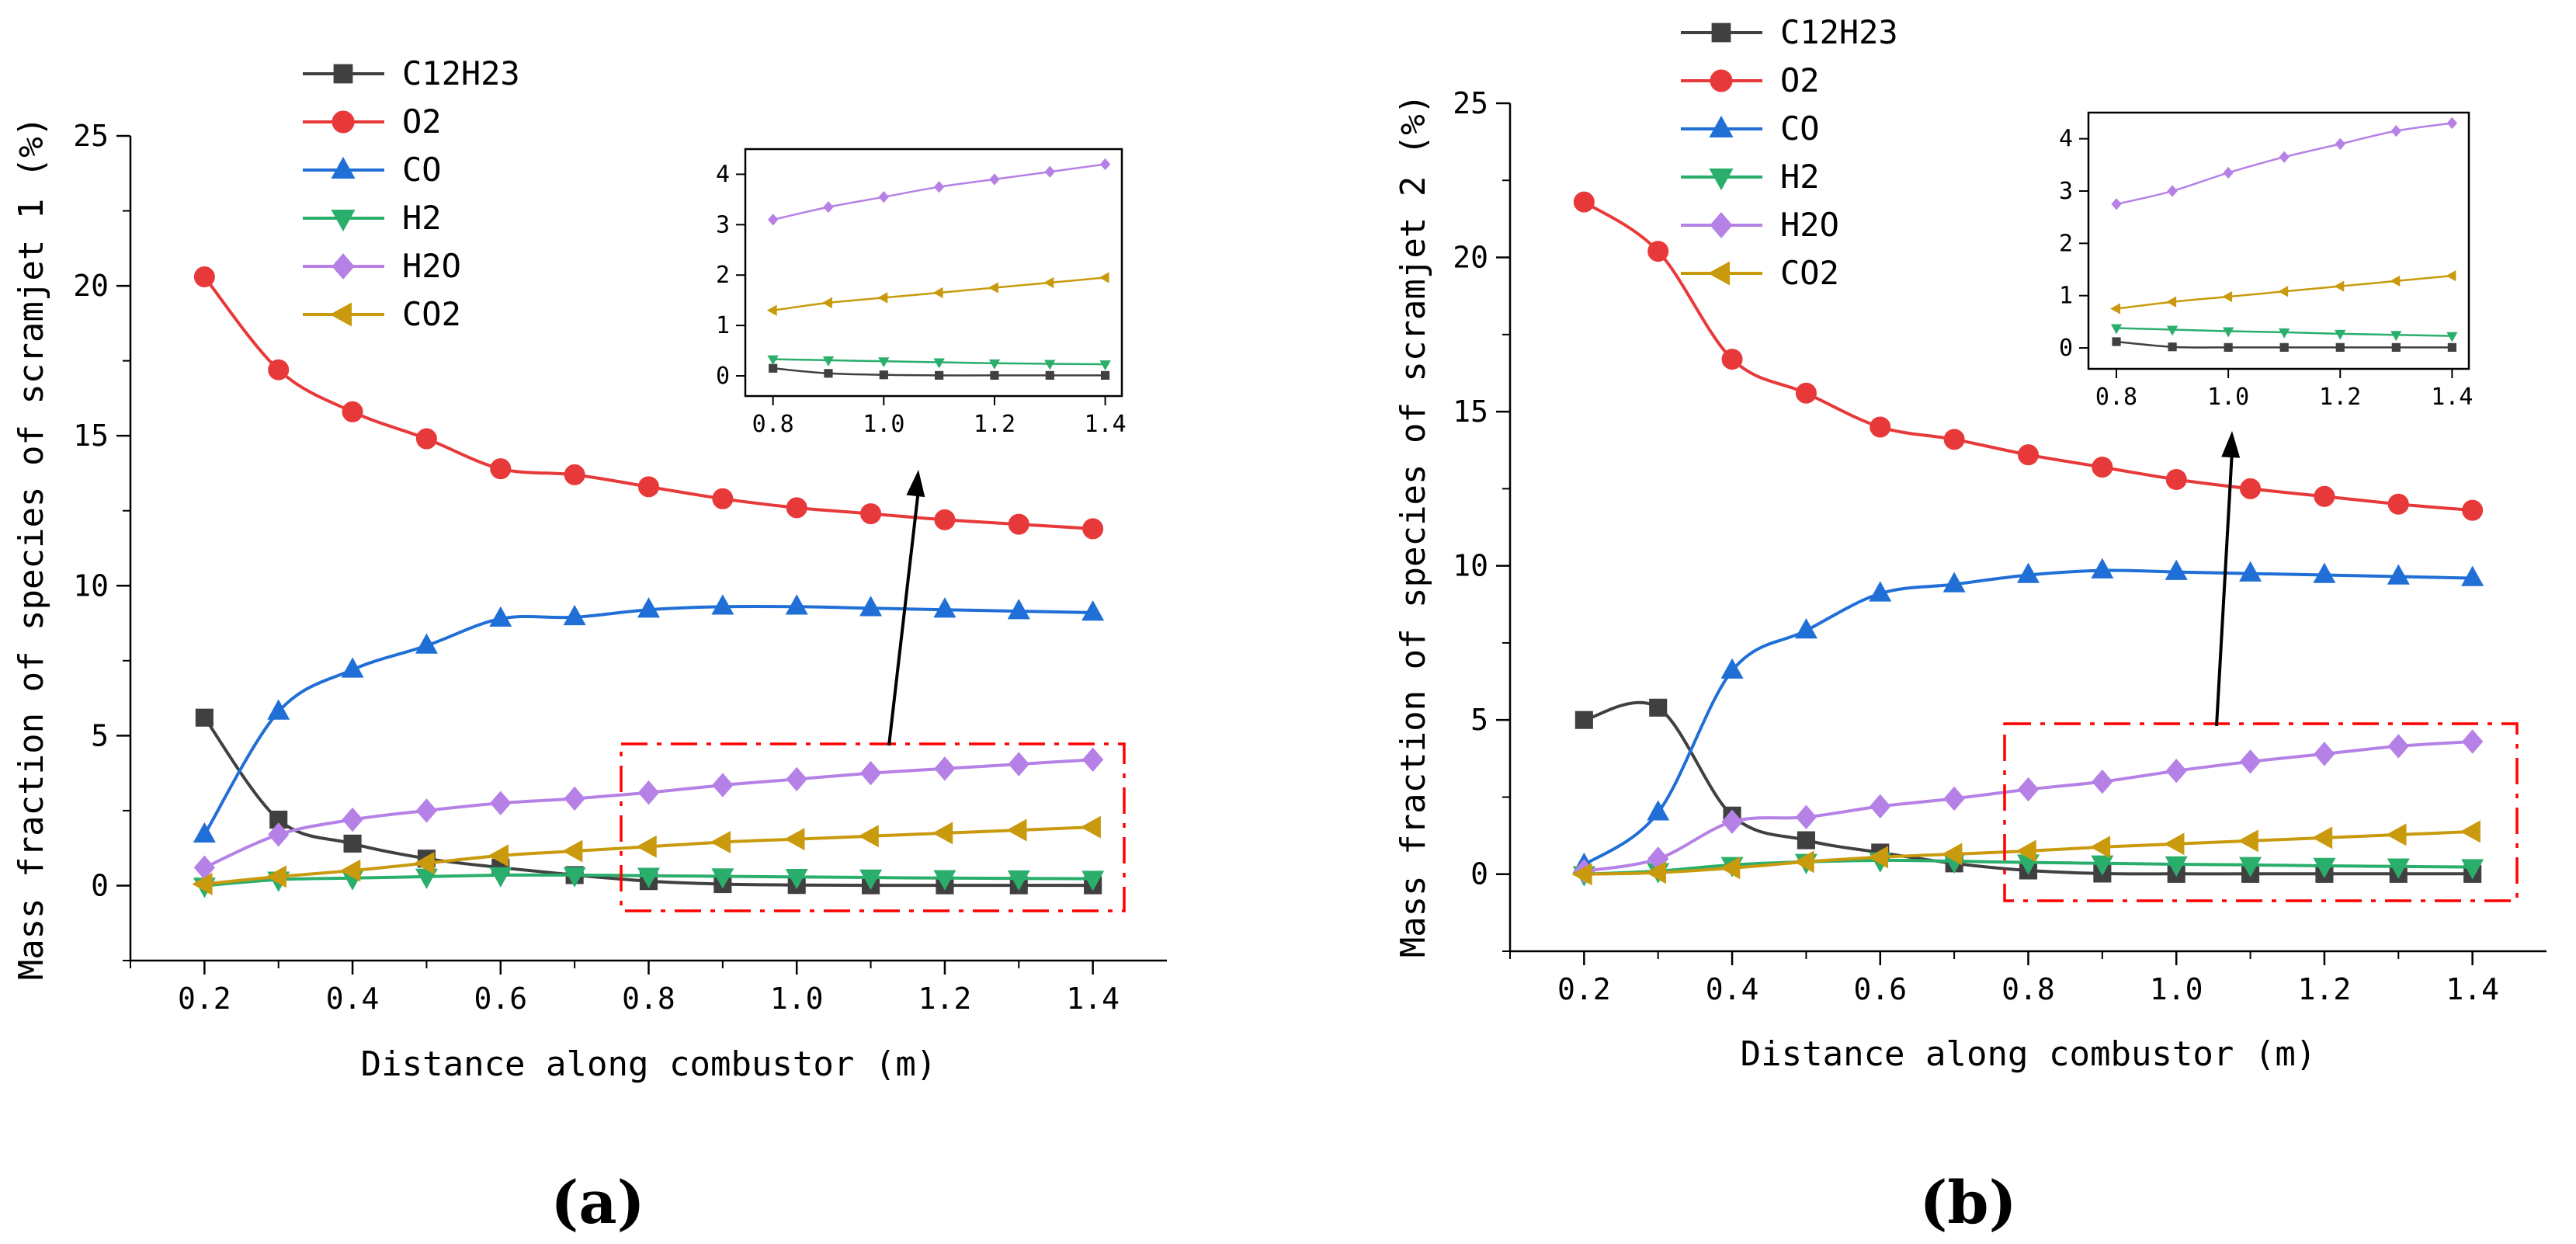 Image resolution: width=2576 pixels, height=1244 pixels. Describe the element at coordinates (2231, 444) in the screenshot. I see `zoom-arrow-head` at that location.